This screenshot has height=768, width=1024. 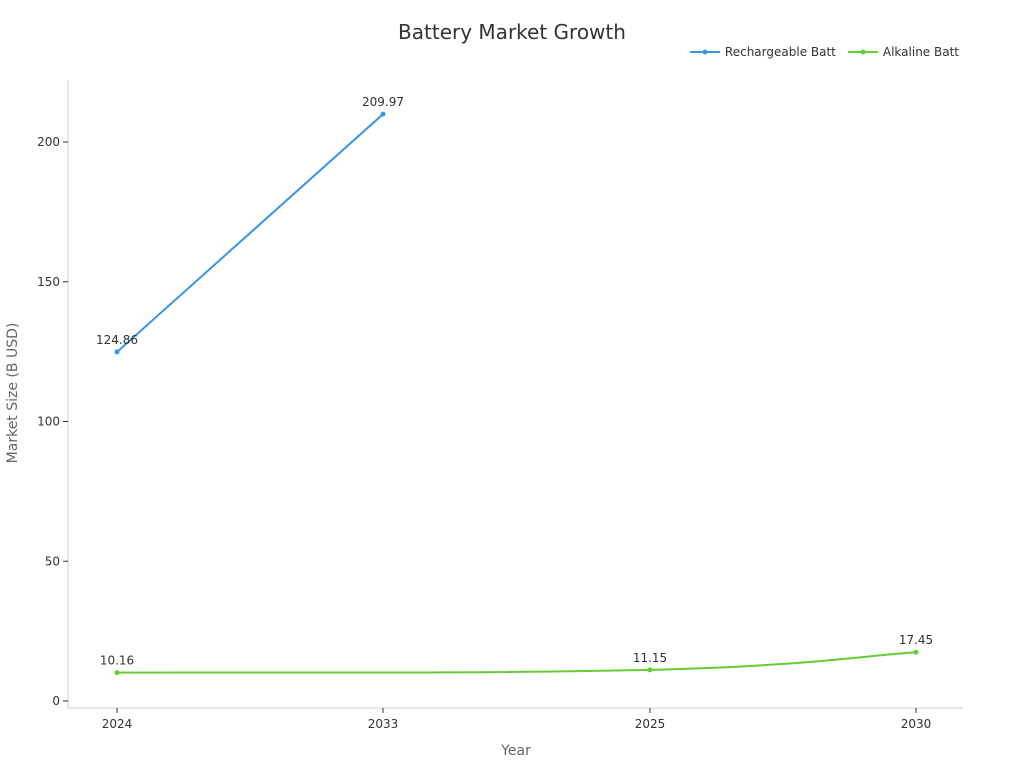 What do you see at coordinates (48, 422) in the screenshot?
I see `y-tick-label: 100` at bounding box center [48, 422].